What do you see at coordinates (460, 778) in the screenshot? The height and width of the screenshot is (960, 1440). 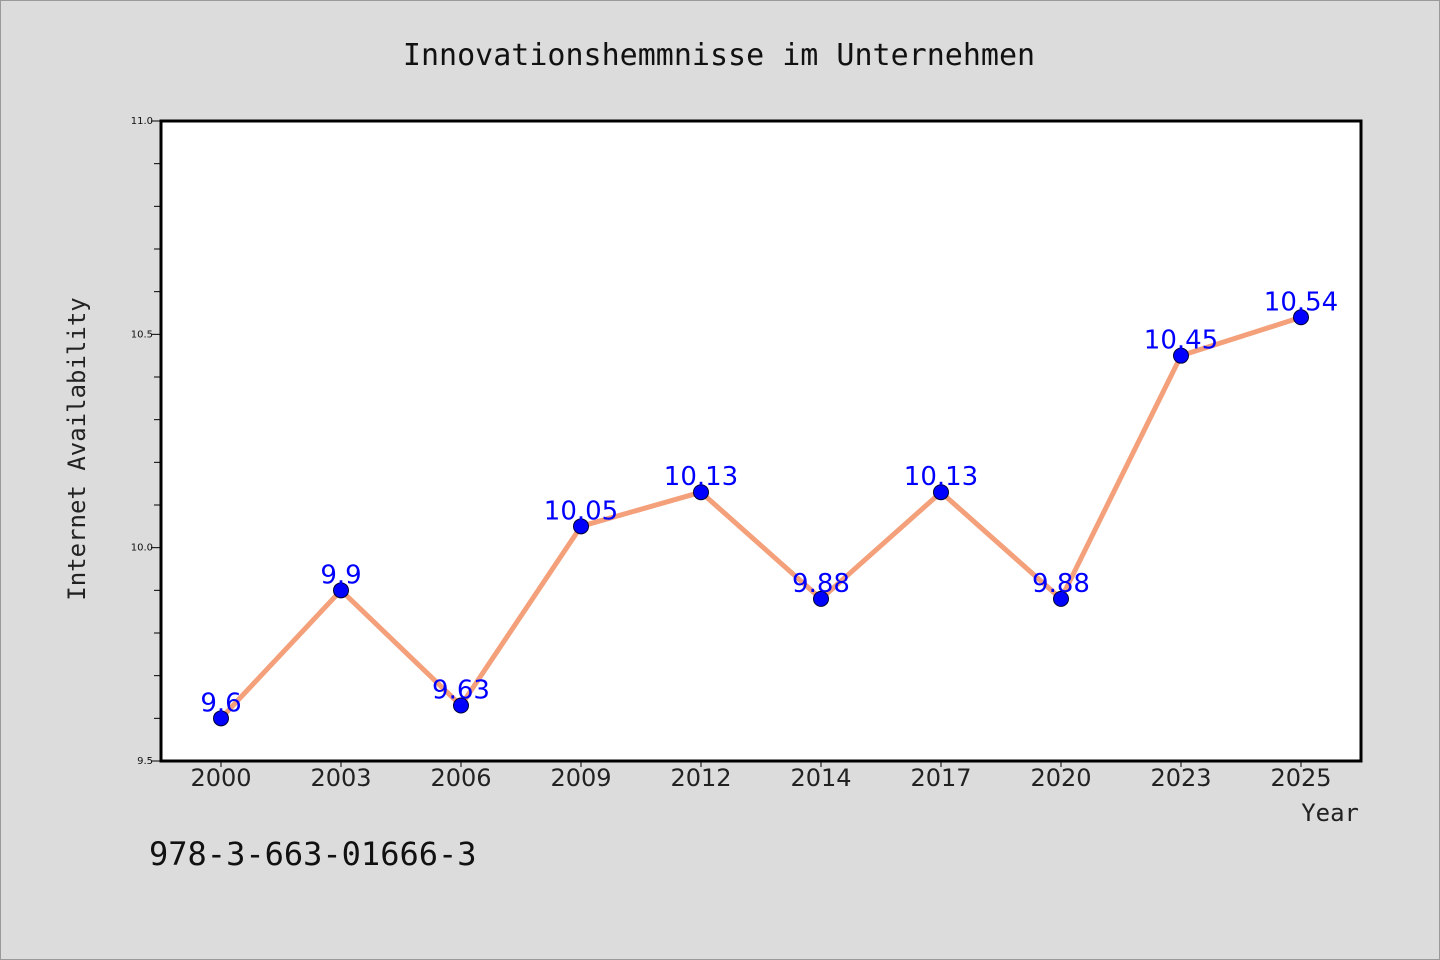 I see `x-tick-label: 2006` at bounding box center [460, 778].